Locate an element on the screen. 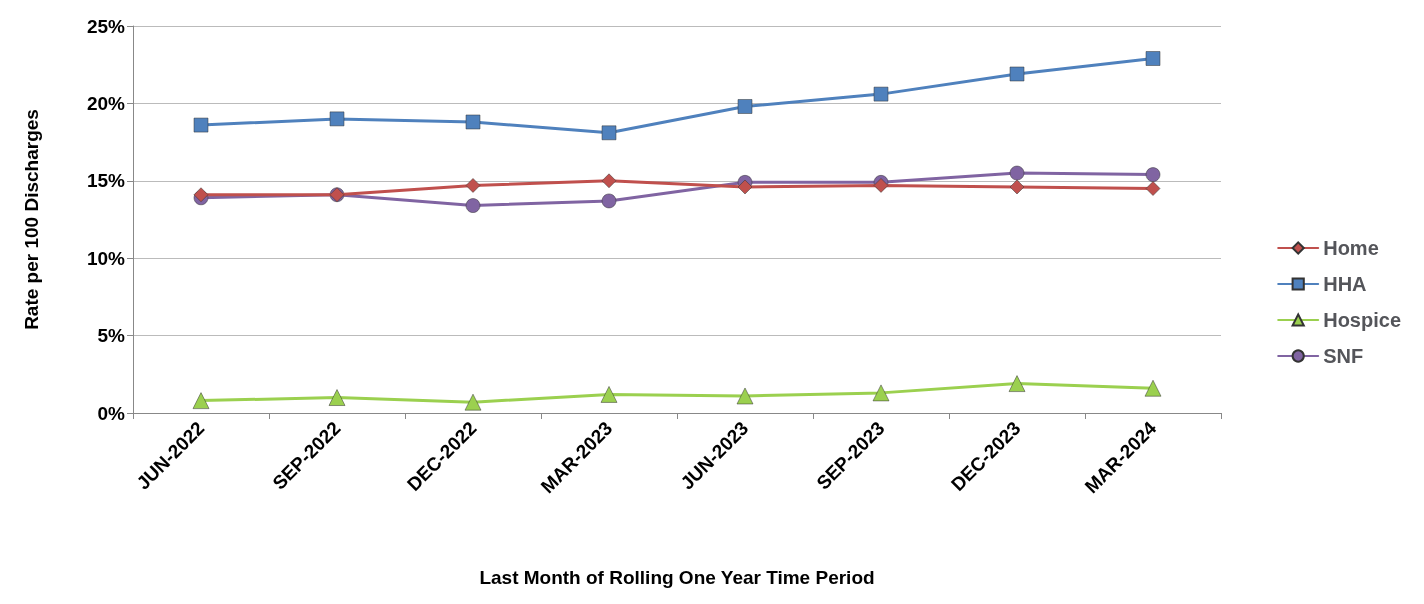 The image size is (1424, 604). y-tick-label: 5% is located at coordinates (111, 336).